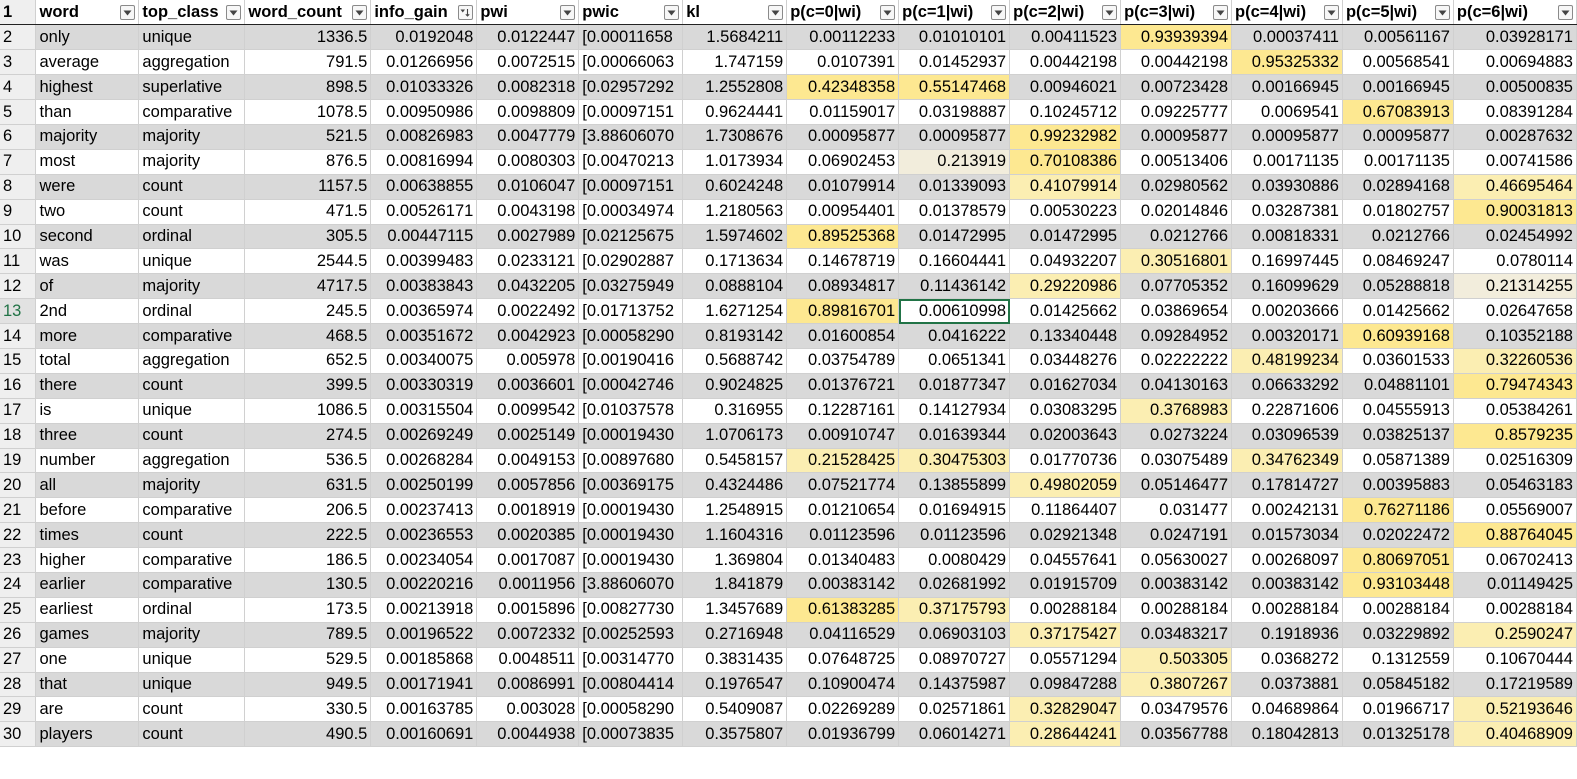  I want to click on cell-p-c-6-wi: 0.52193646, so click(1515, 709).